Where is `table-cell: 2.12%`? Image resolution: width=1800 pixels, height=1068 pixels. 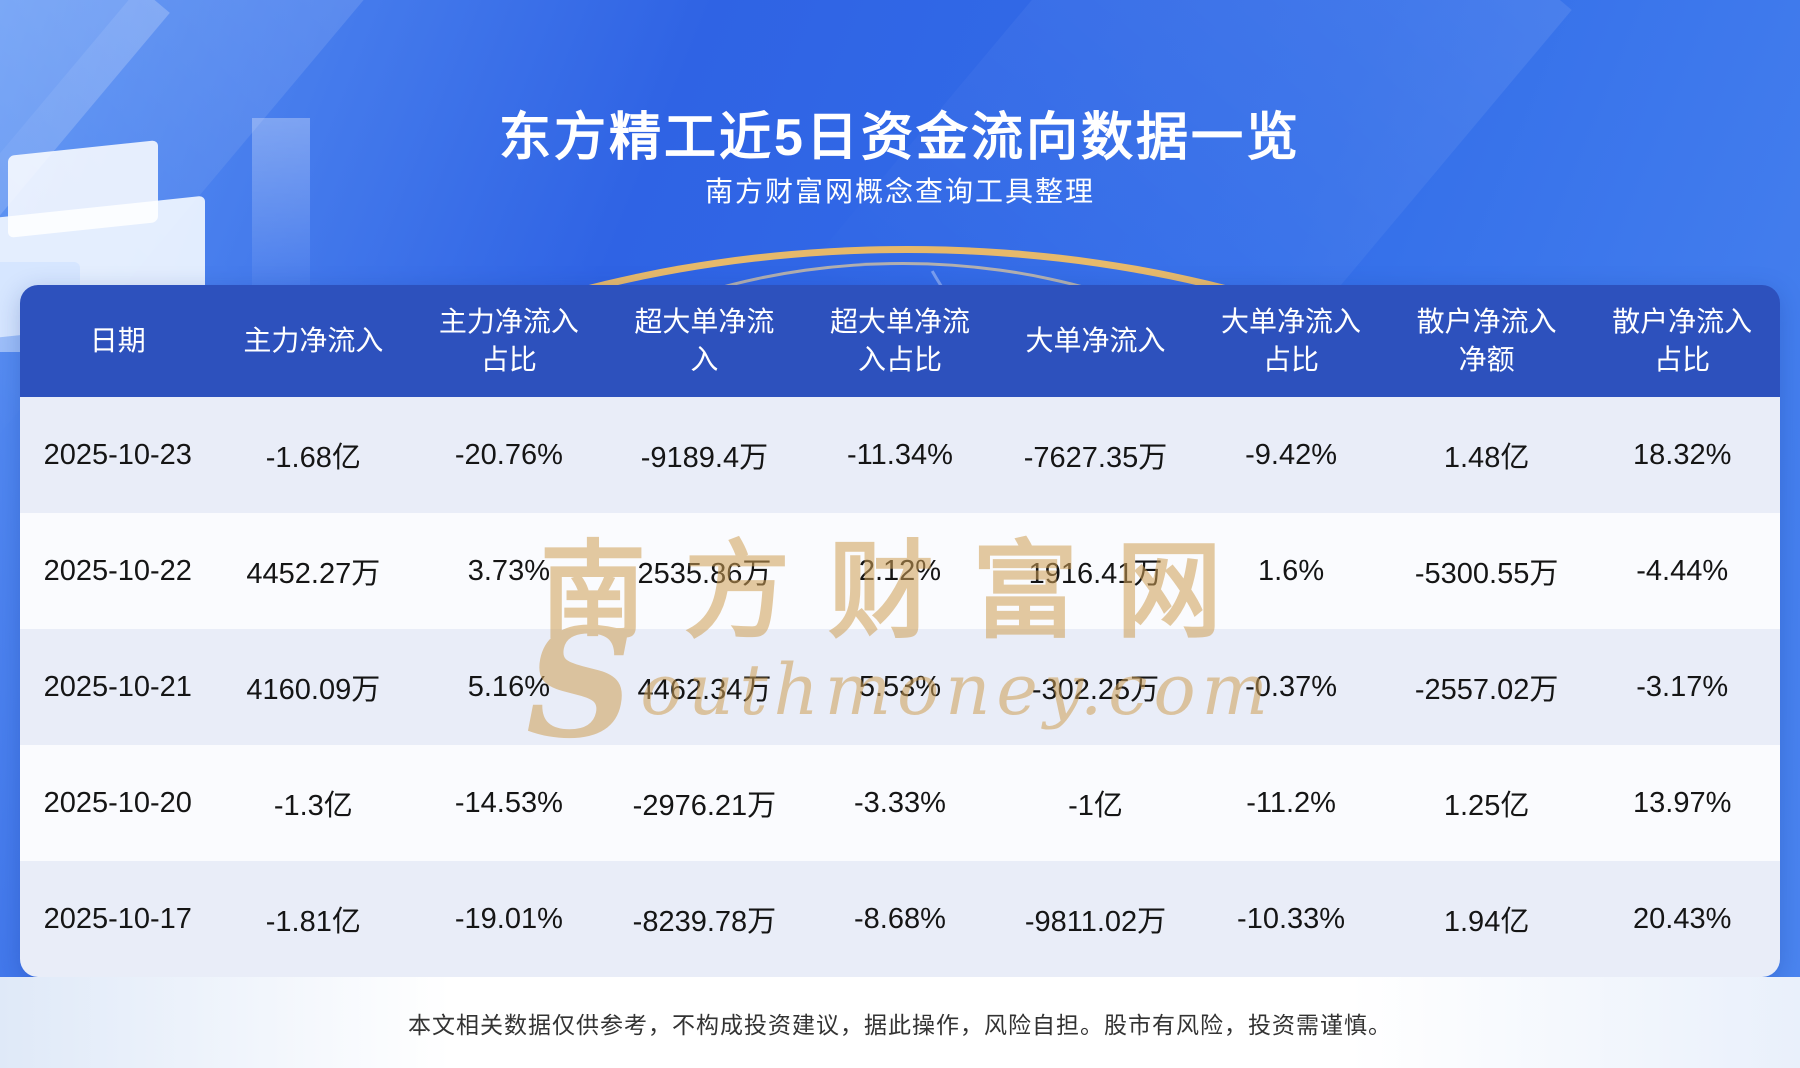 table-cell: 2.12% is located at coordinates (900, 571).